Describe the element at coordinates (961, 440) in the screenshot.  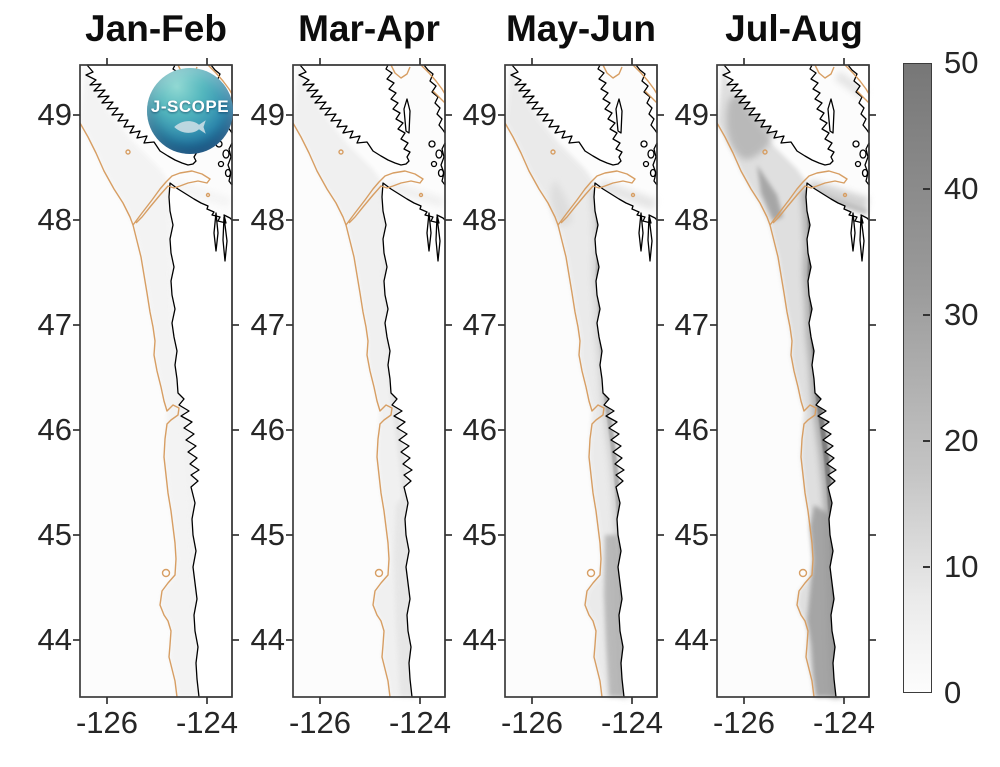
I see `colorbar-label: 20` at that location.